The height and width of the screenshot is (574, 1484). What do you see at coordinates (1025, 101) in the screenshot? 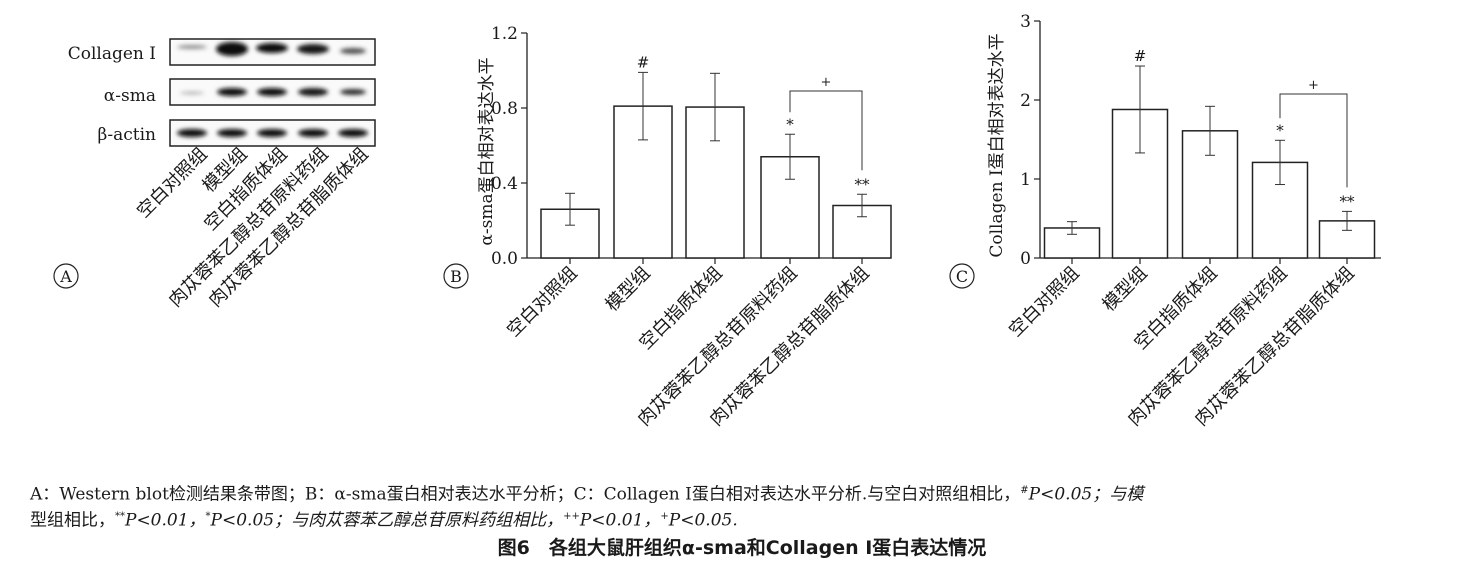
I see `y-tick-label: 2` at bounding box center [1025, 101].